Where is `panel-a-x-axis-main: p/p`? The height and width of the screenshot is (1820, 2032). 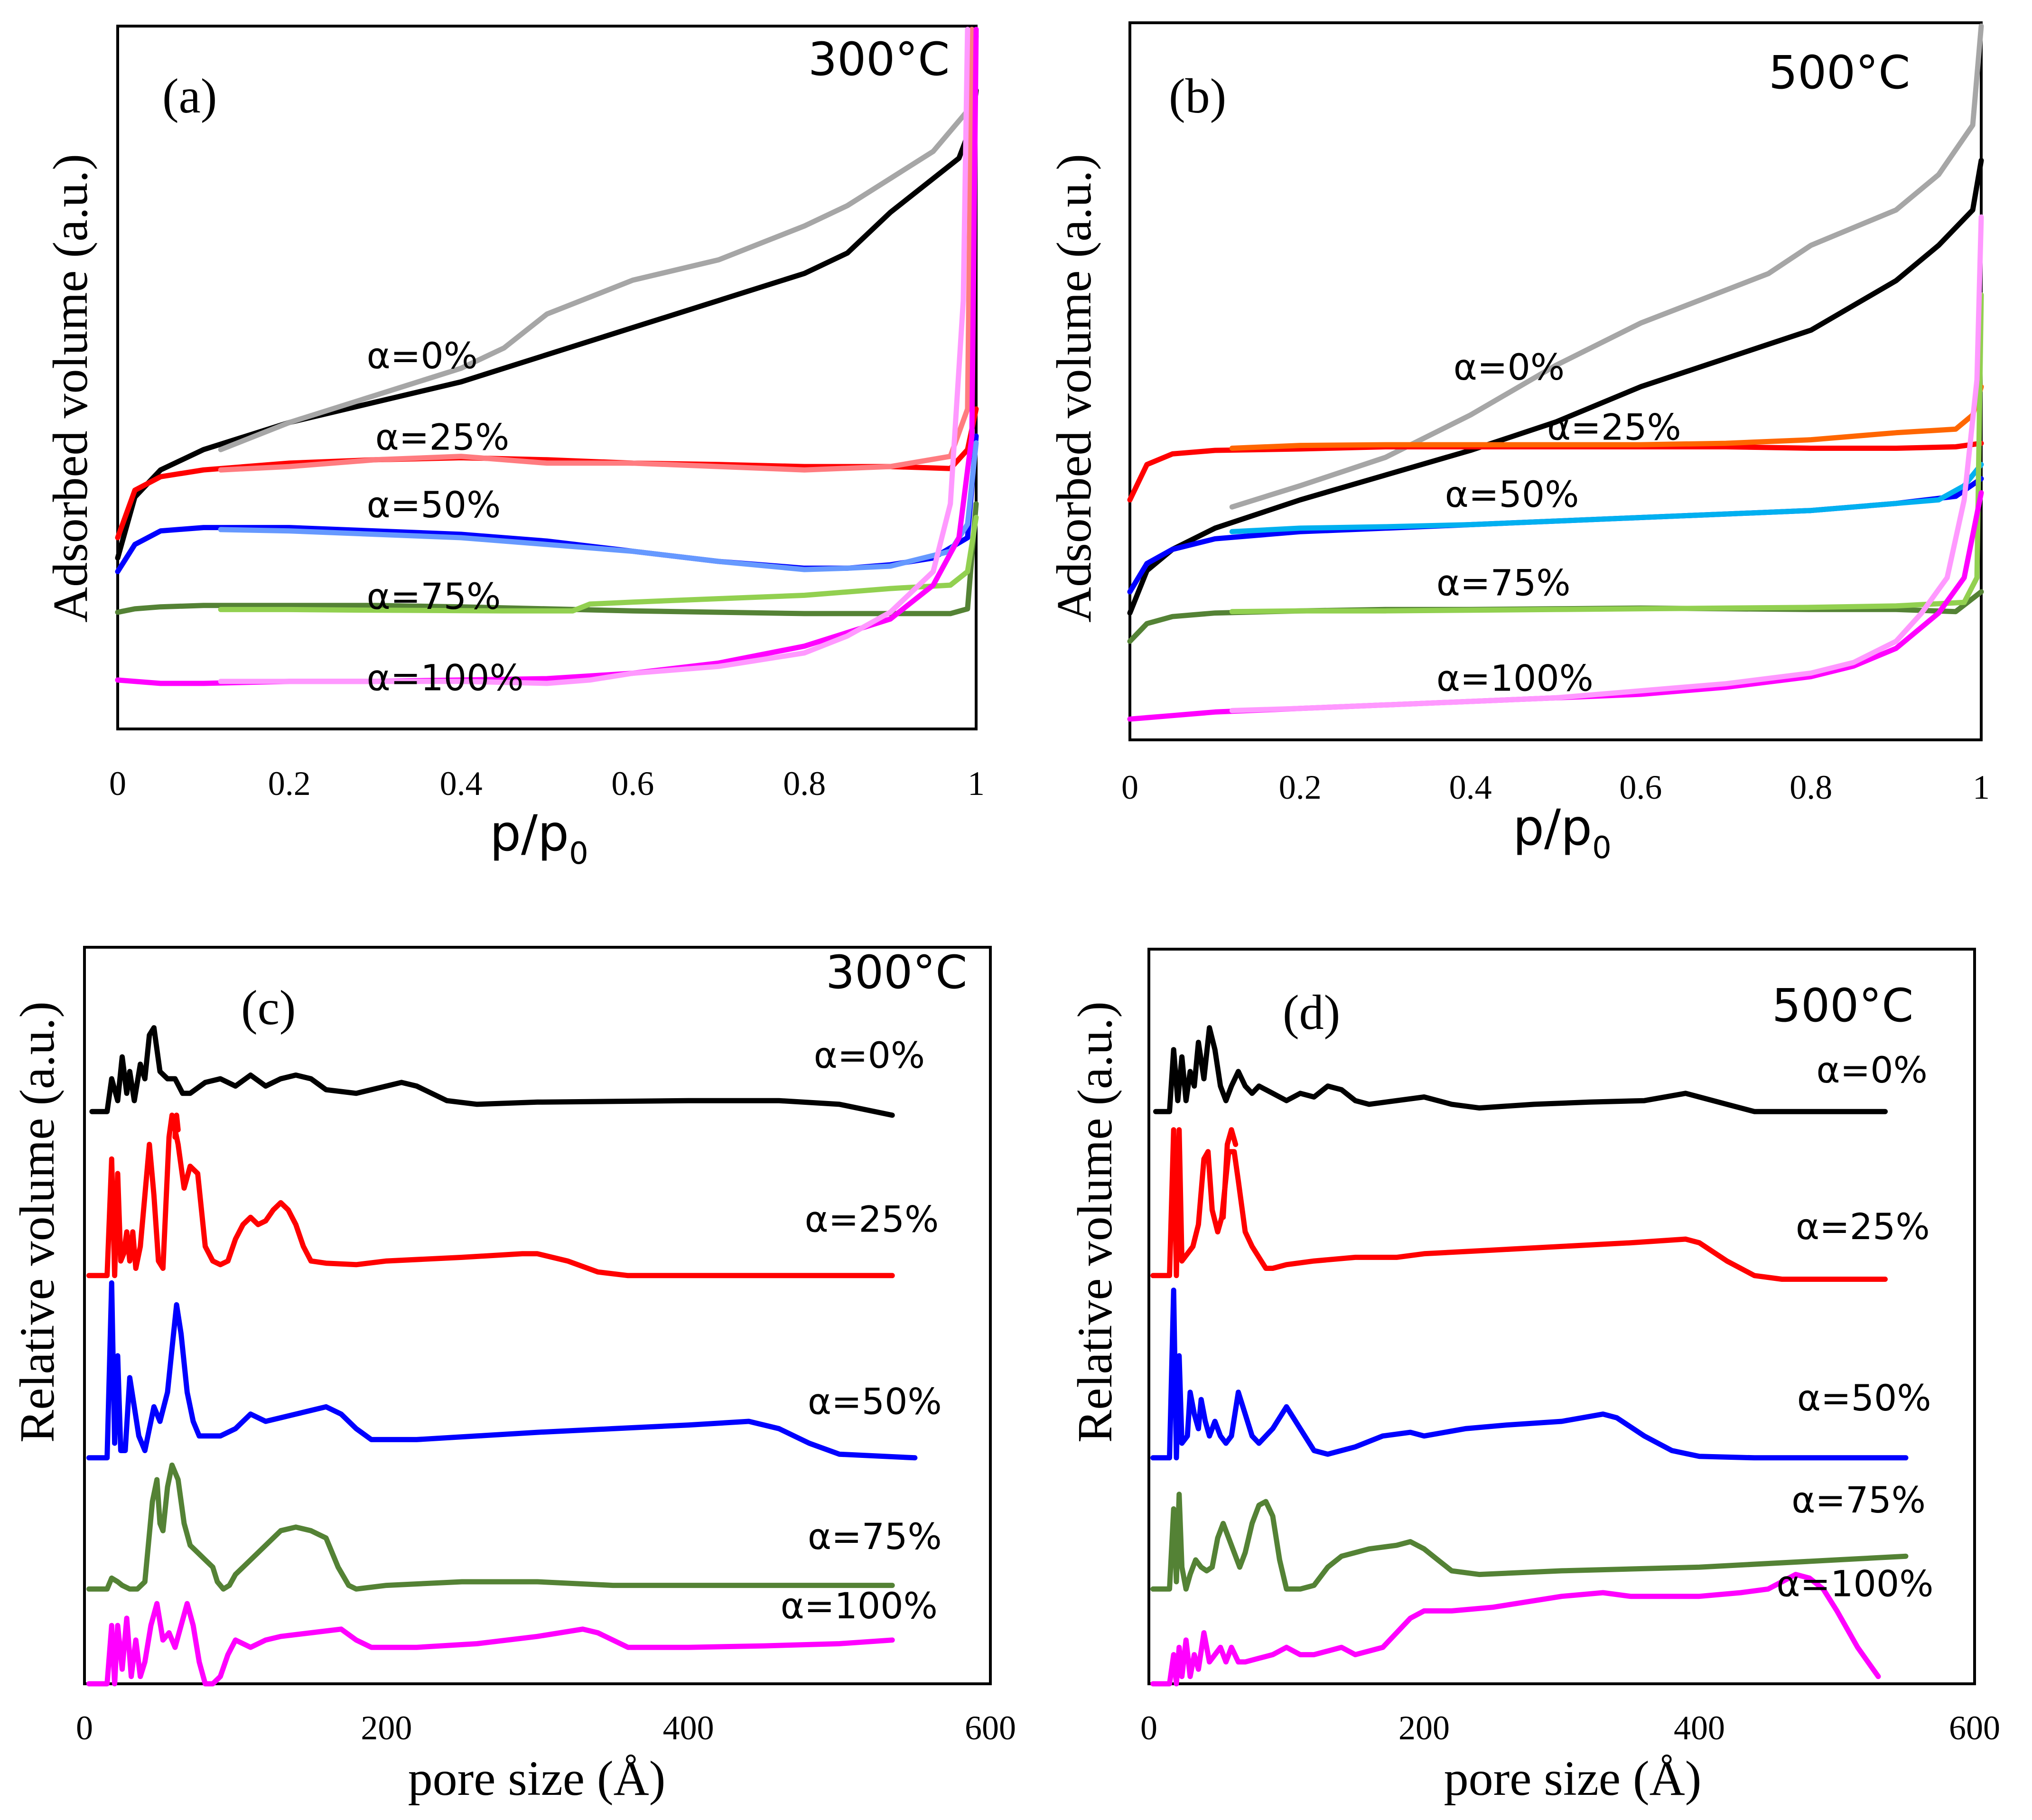
panel-a-x-axis-main: p/p is located at coordinates (529, 833).